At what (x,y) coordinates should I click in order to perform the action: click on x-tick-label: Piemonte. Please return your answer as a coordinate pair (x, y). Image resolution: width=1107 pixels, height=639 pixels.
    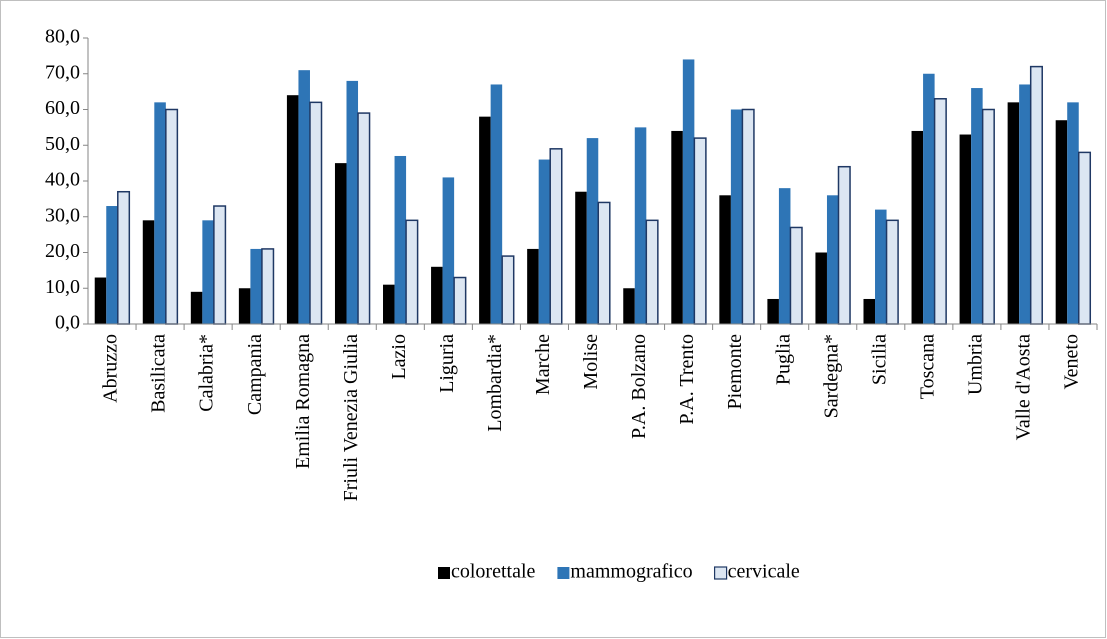
    Looking at the image, I should click on (735, 372).